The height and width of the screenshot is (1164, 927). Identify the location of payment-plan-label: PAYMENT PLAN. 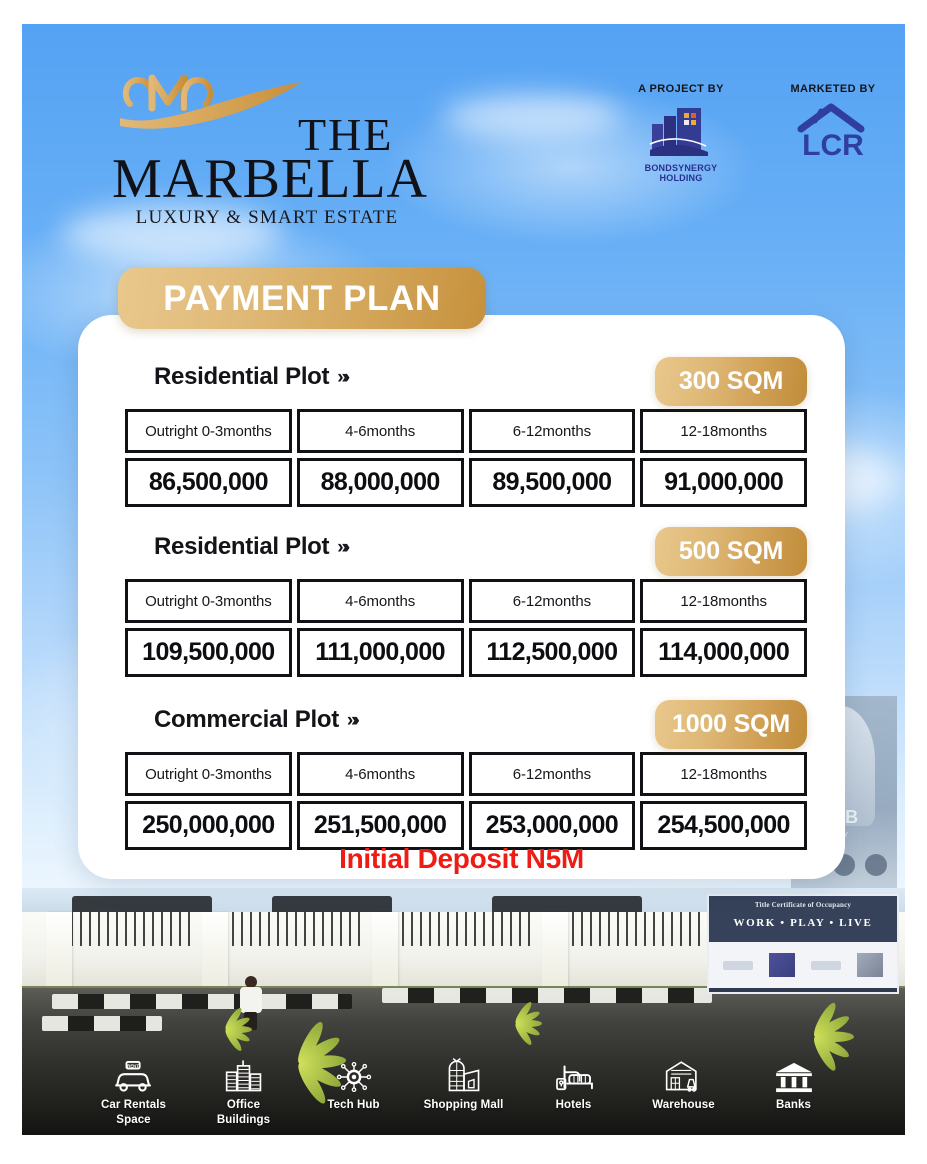
(302, 298).